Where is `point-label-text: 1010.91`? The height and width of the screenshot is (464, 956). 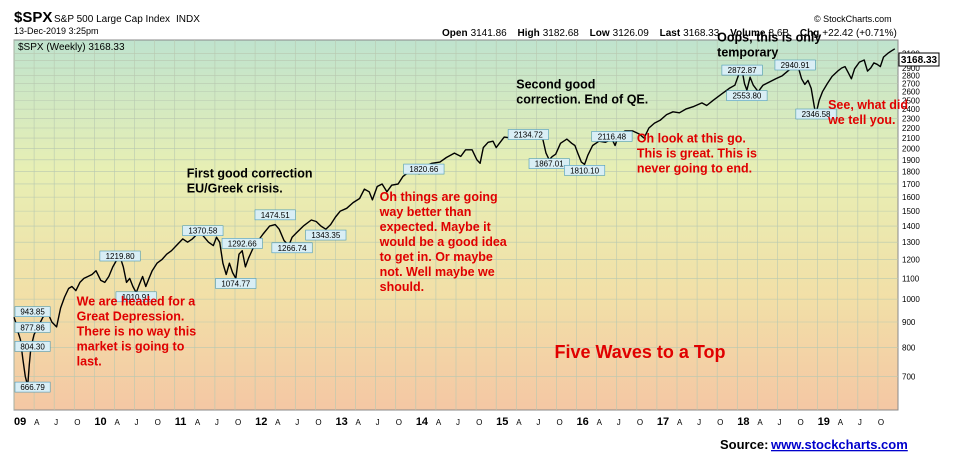
point-label-text: 1010.91 is located at coordinates (136, 297).